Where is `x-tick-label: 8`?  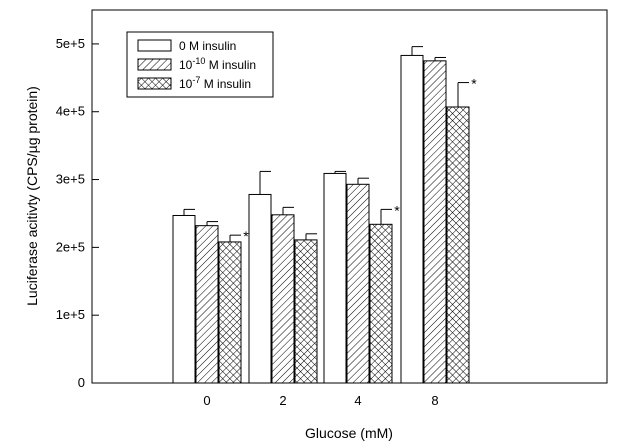
x-tick-label: 8 is located at coordinates (434, 400).